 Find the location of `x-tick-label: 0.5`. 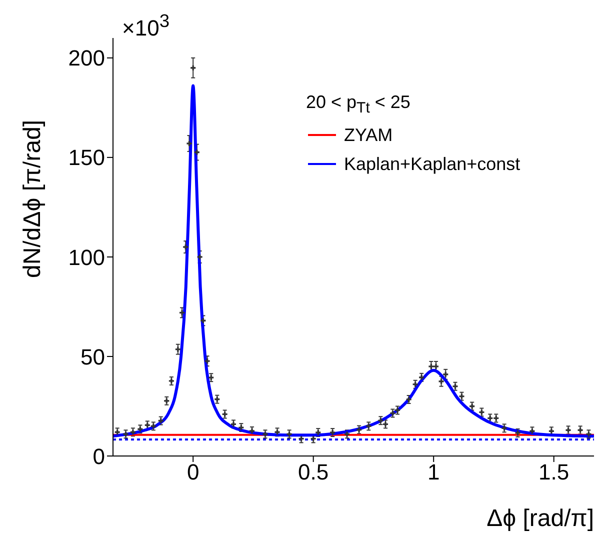

x-tick-label: 0.5 is located at coordinates (313, 472).